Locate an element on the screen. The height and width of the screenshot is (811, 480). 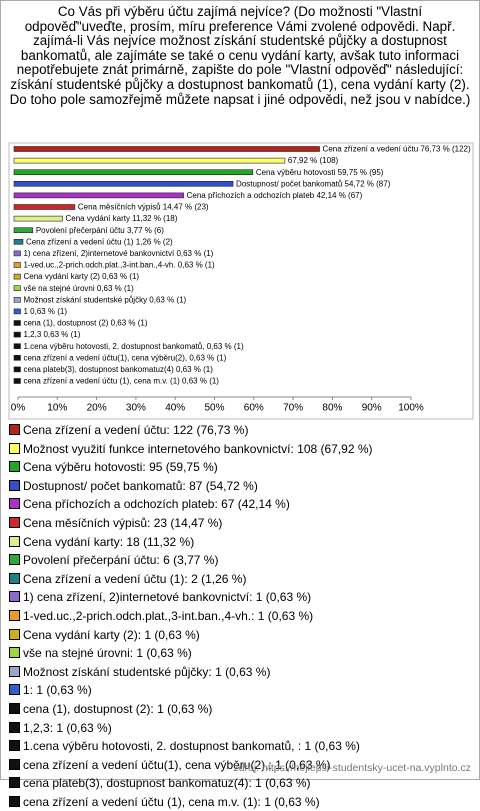
data-label: Cena měsíčních výpisů 14,47 % (23) is located at coordinates (143, 207).